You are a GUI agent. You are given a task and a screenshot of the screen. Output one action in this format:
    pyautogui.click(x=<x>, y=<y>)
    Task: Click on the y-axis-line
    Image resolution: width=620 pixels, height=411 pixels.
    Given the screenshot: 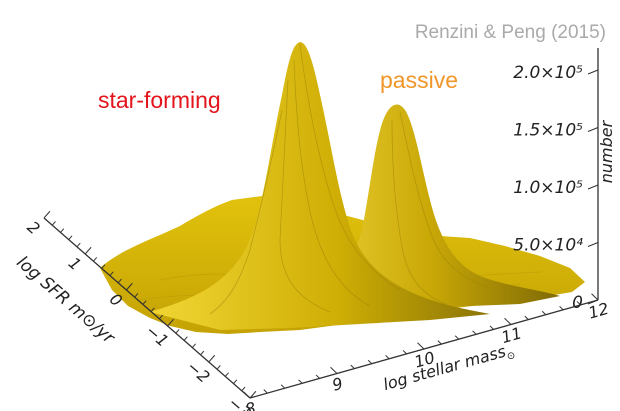 What is the action you would take?
    pyautogui.click(x=147, y=308)
    